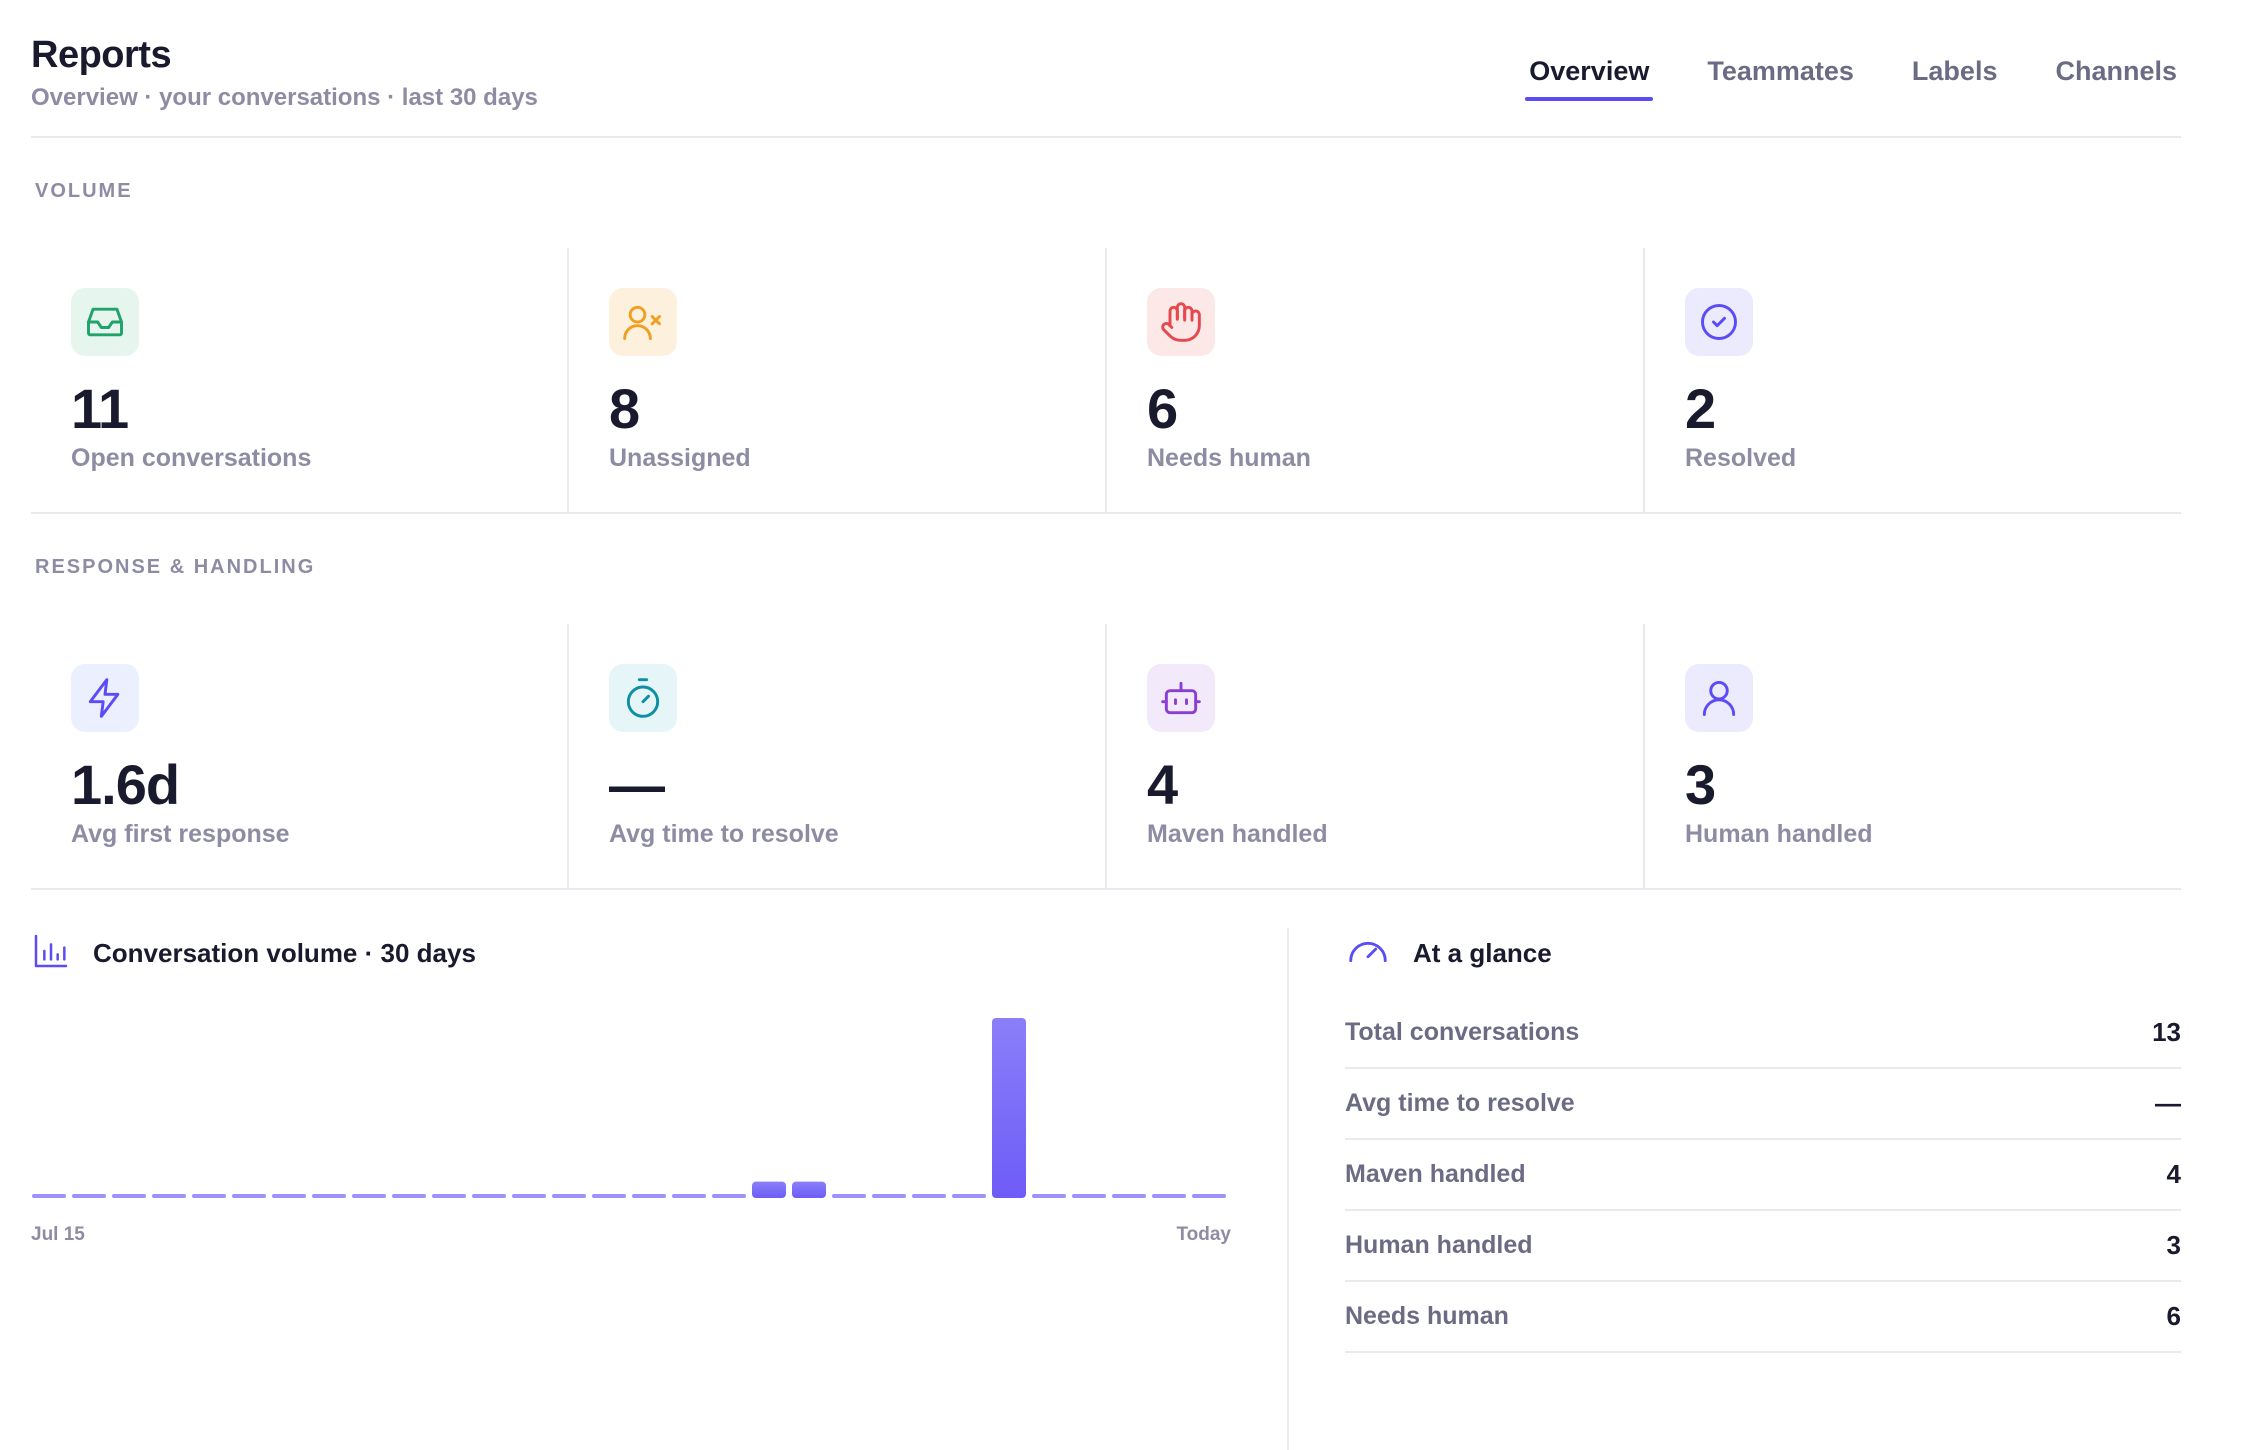  What do you see at coordinates (300, 380) in the screenshot?
I see `metric-open-conversations: 11 Open conversations` at bounding box center [300, 380].